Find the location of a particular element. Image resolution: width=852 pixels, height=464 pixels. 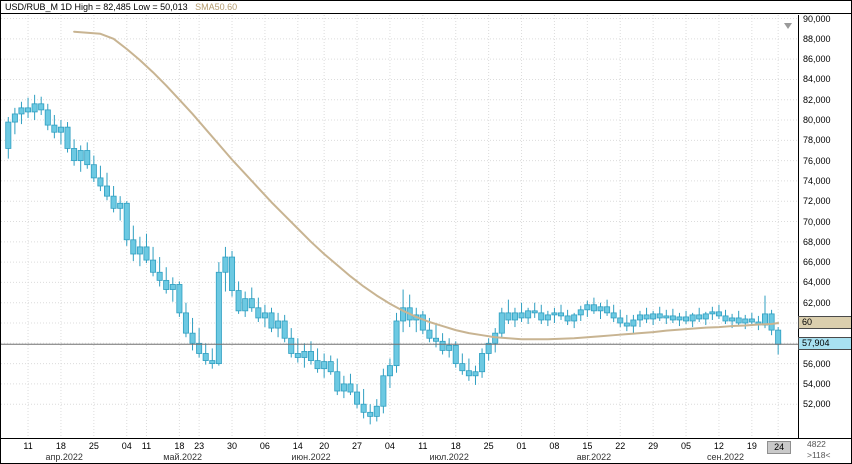

counter-value: 4822 is located at coordinates (816, 444).